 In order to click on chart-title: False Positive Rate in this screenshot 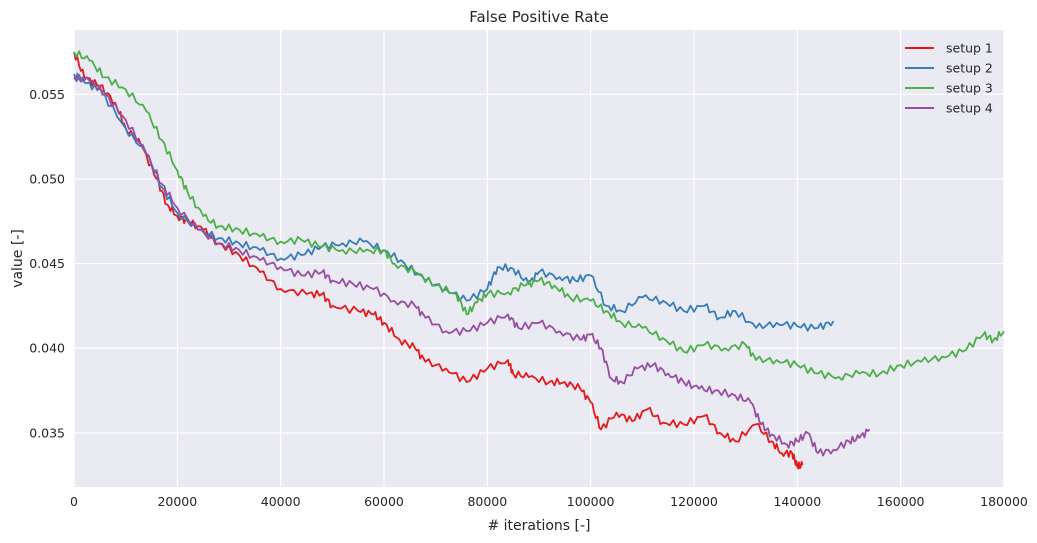, I will do `click(538, 17)`.